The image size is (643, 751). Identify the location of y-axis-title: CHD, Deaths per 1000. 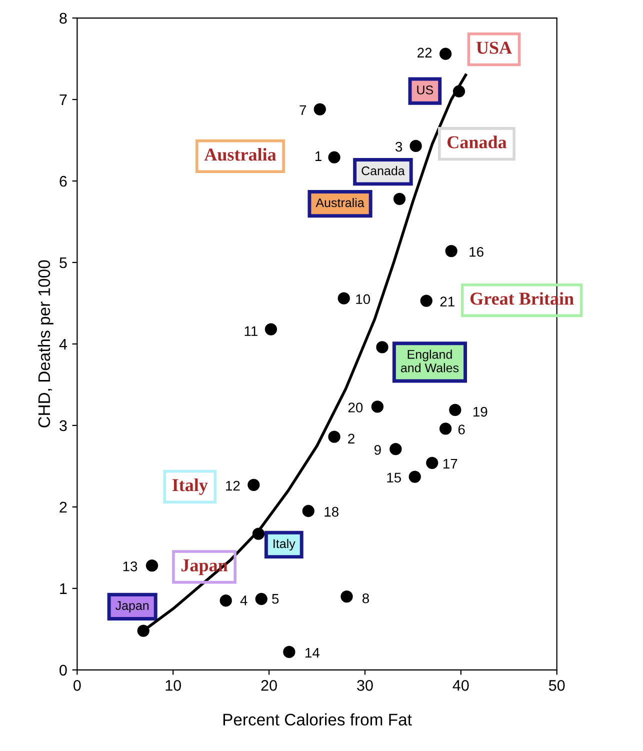
(46, 344).